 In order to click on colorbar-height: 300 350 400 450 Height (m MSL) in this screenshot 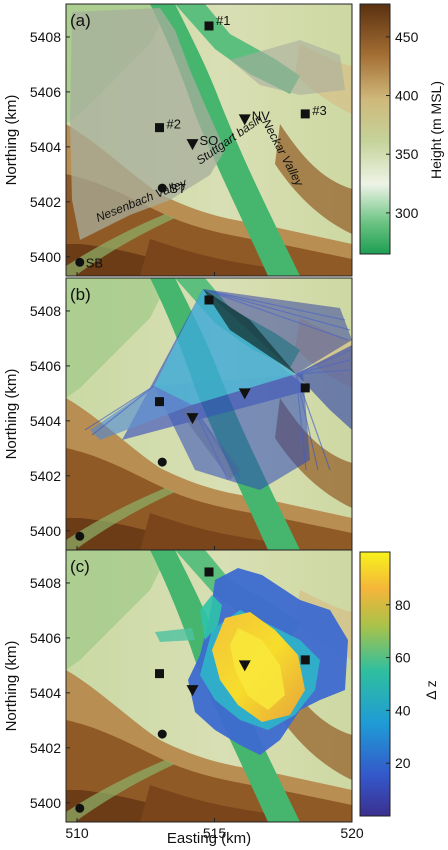, I will do `click(401, 129)`.